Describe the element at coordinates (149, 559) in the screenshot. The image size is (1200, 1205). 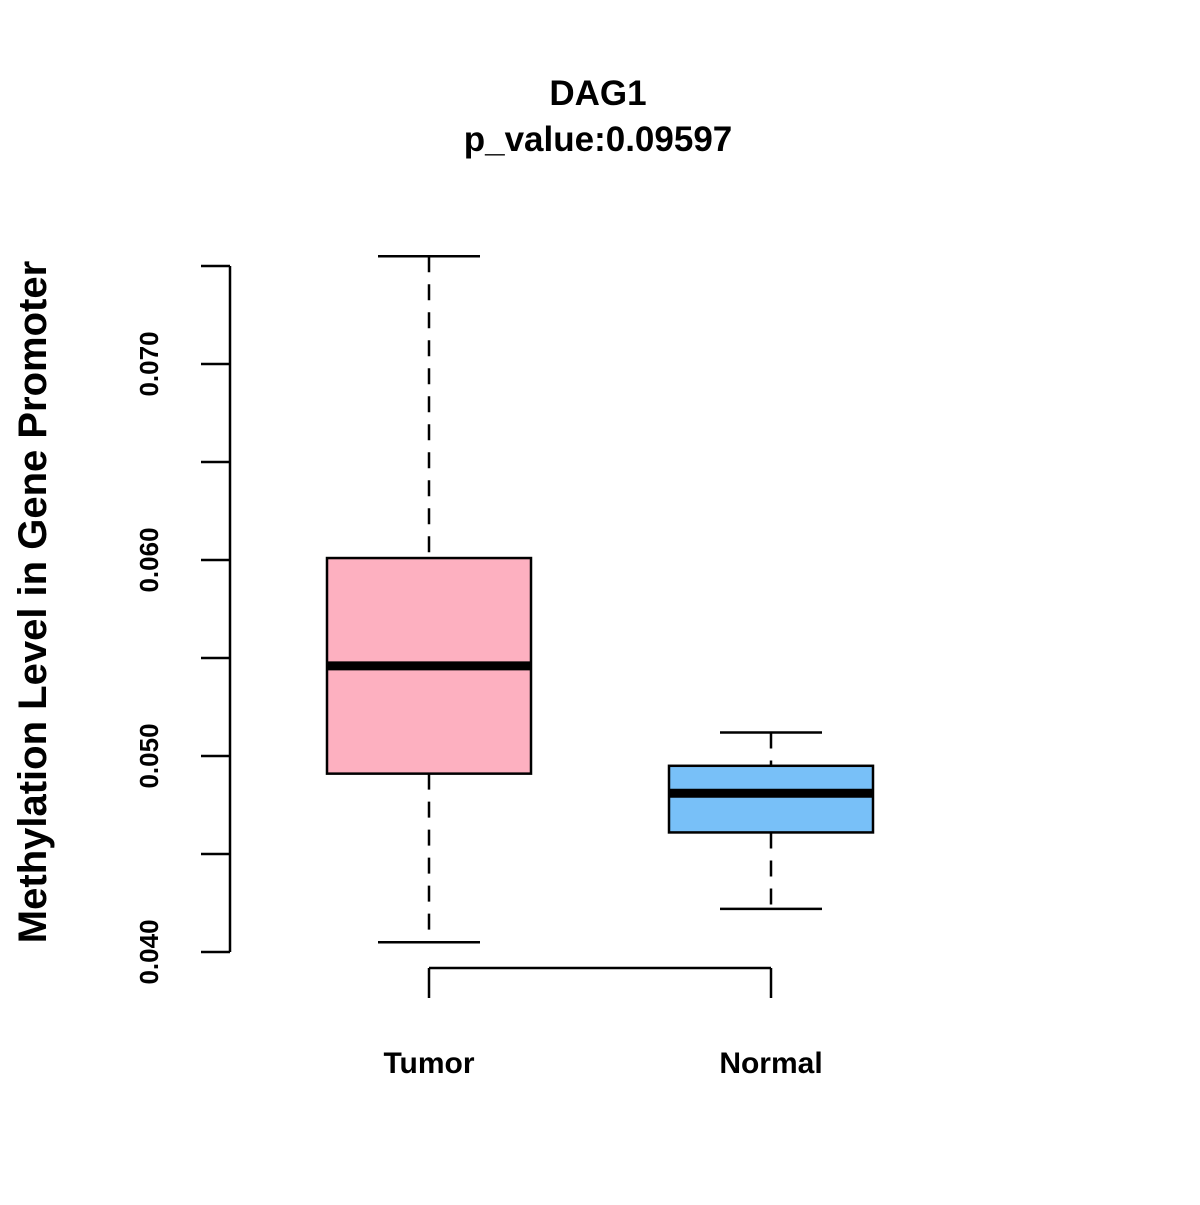
I see `y-tick-label: 0.060` at that location.